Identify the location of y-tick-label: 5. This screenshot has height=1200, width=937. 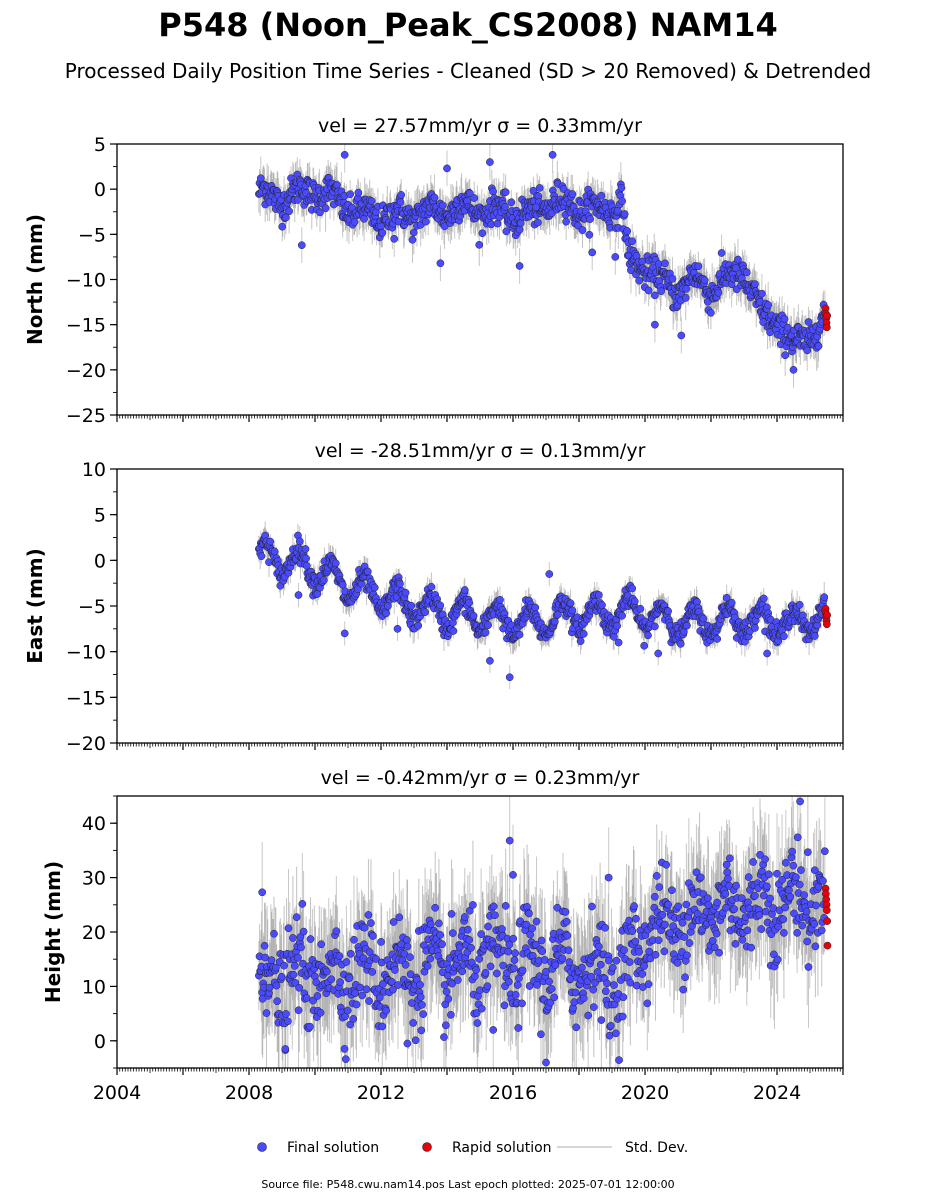
(100, 145).